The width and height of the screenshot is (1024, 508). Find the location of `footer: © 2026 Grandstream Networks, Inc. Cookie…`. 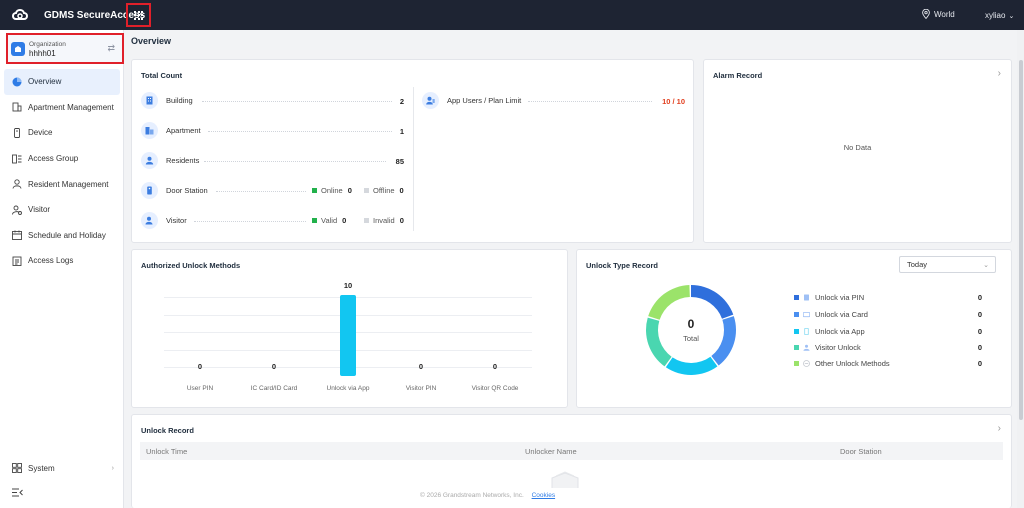

footer: © 2026 Grandstream Networks, Inc. Cookie… is located at coordinates (487, 495).